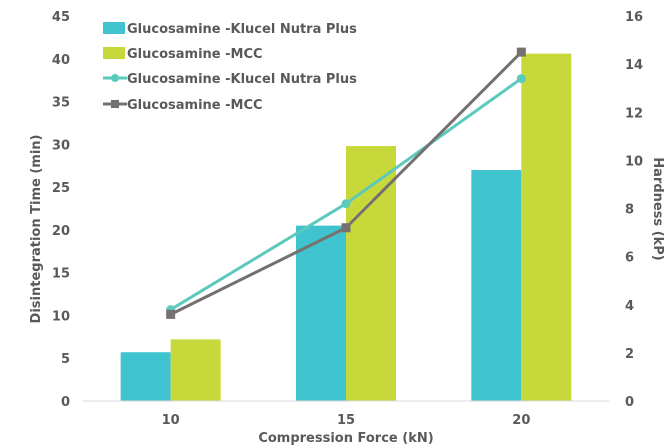 The height and width of the screenshot is (448, 669). I want to click on y2-tick-label: 6, so click(629, 258).